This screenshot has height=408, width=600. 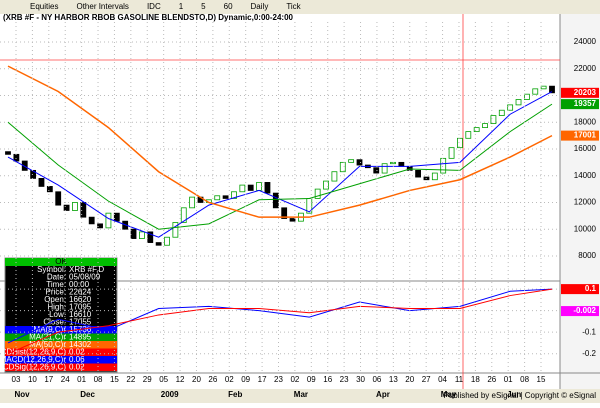 What do you see at coordinates (585, 103) in the screenshot?
I see `value-label: 19357` at bounding box center [585, 103].